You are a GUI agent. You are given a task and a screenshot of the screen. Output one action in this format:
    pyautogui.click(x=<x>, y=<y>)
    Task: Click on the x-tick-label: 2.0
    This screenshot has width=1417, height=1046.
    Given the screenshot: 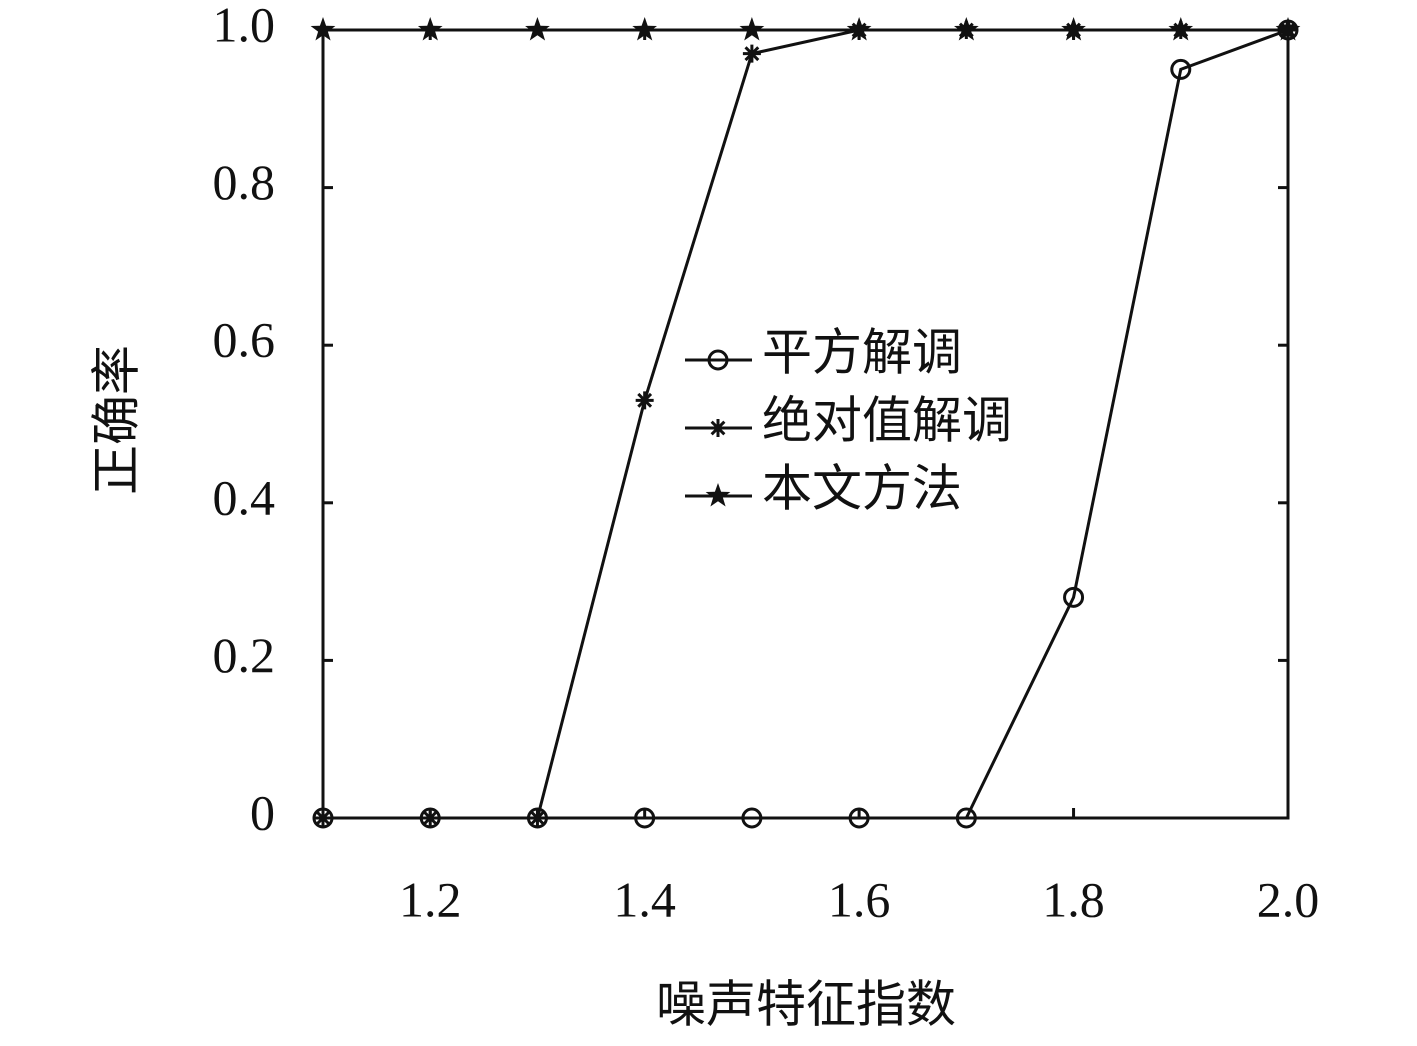 What is the action you would take?
    pyautogui.click(x=1288, y=899)
    